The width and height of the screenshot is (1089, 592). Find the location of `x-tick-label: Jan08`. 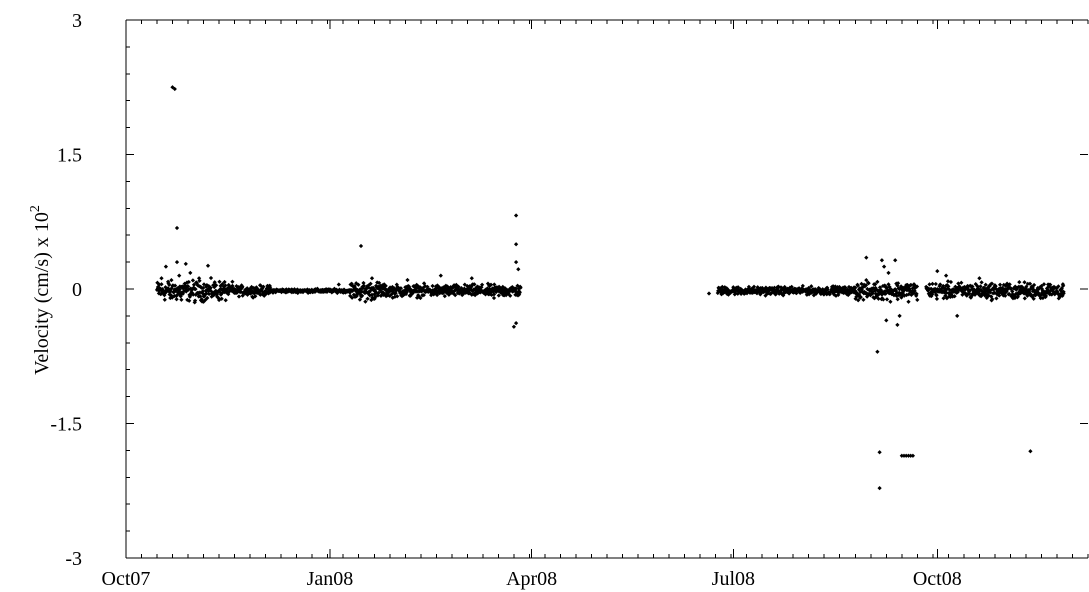

x-tick-label: Jan08 is located at coordinates (330, 579).